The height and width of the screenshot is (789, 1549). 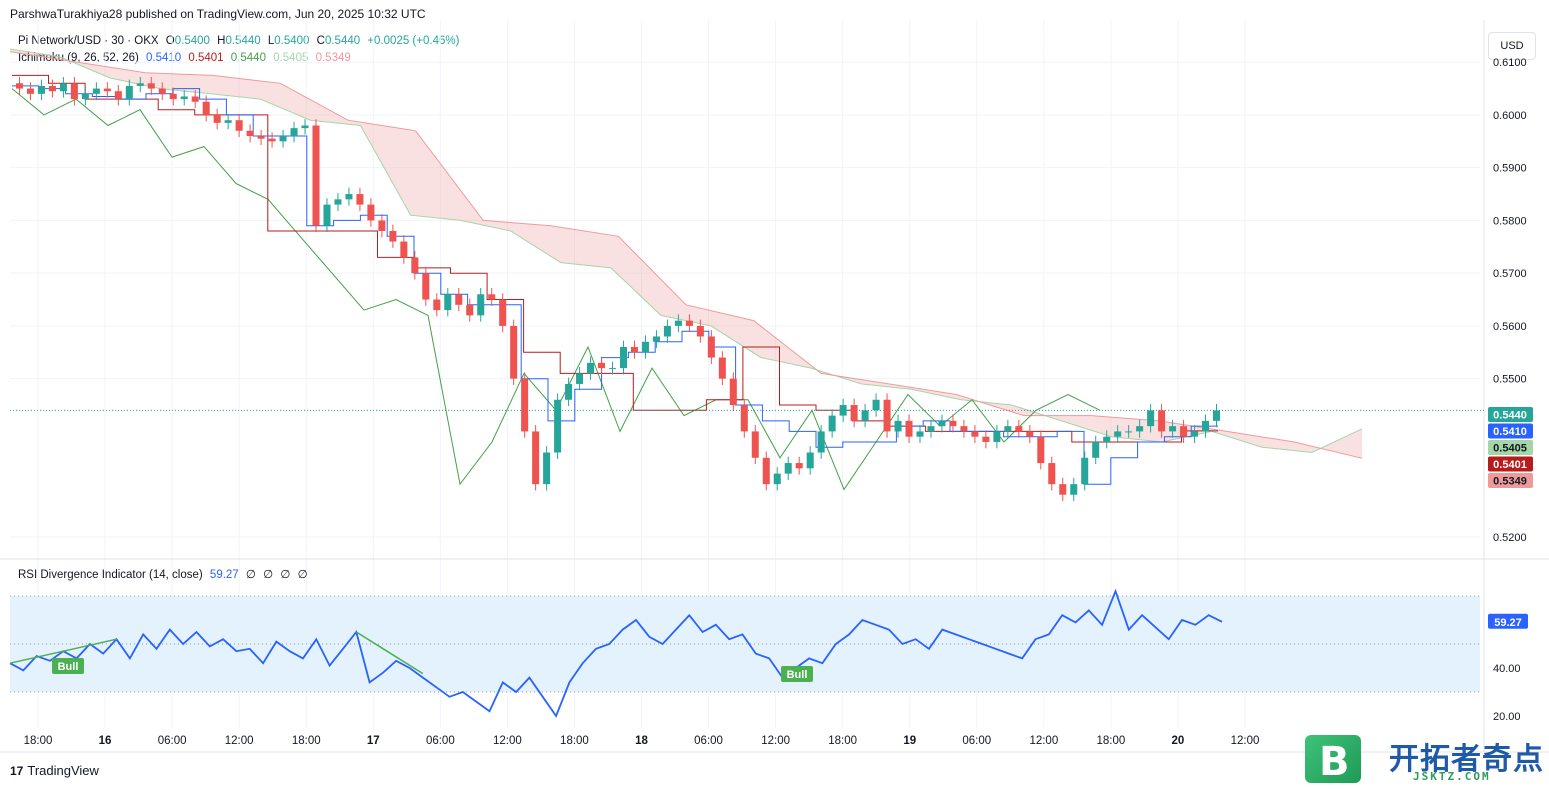 I want to click on price-tag-label: 0.5349, so click(x=1510, y=482).